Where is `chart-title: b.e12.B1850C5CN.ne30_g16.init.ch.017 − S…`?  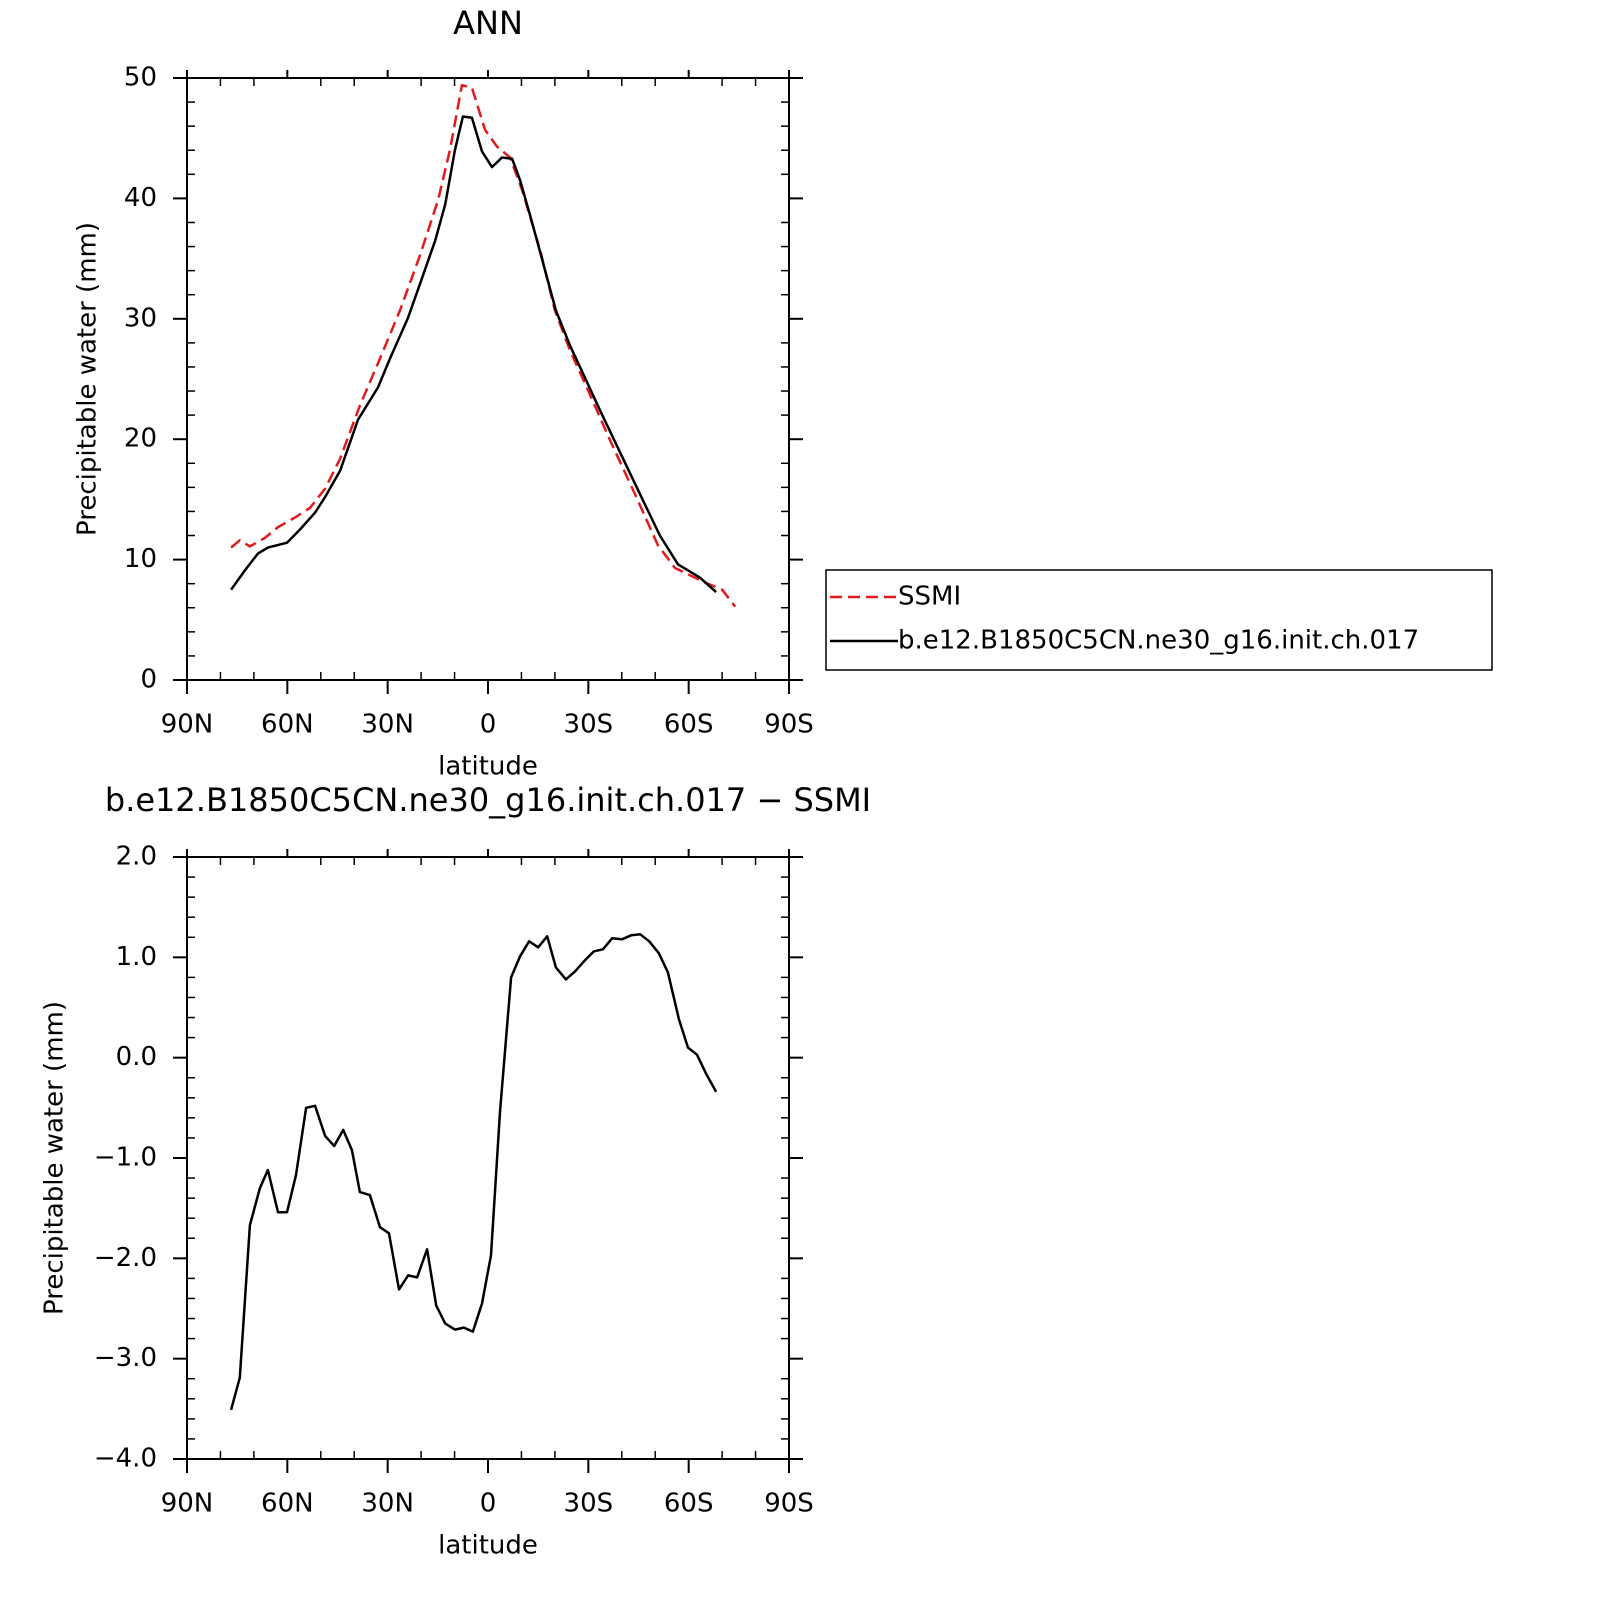 chart-title: b.e12.B1850C5CN.ne30_g16.init.ch.017 − S… is located at coordinates (488, 800).